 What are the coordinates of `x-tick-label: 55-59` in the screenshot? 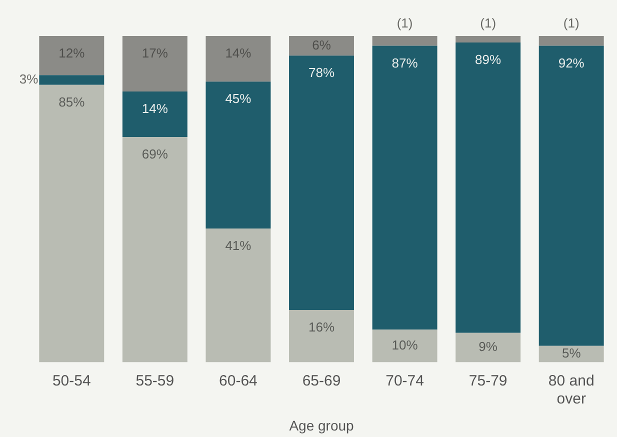 It's located at (155, 381).